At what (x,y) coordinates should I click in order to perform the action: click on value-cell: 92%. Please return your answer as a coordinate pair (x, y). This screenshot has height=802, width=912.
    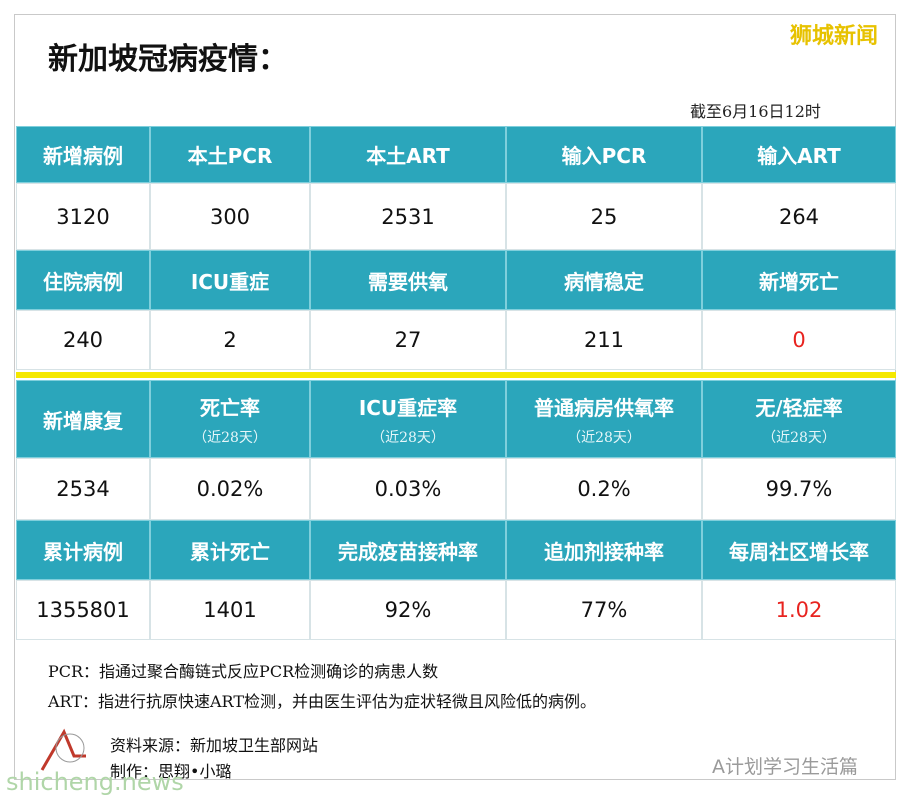
    Looking at the image, I should click on (408, 610).